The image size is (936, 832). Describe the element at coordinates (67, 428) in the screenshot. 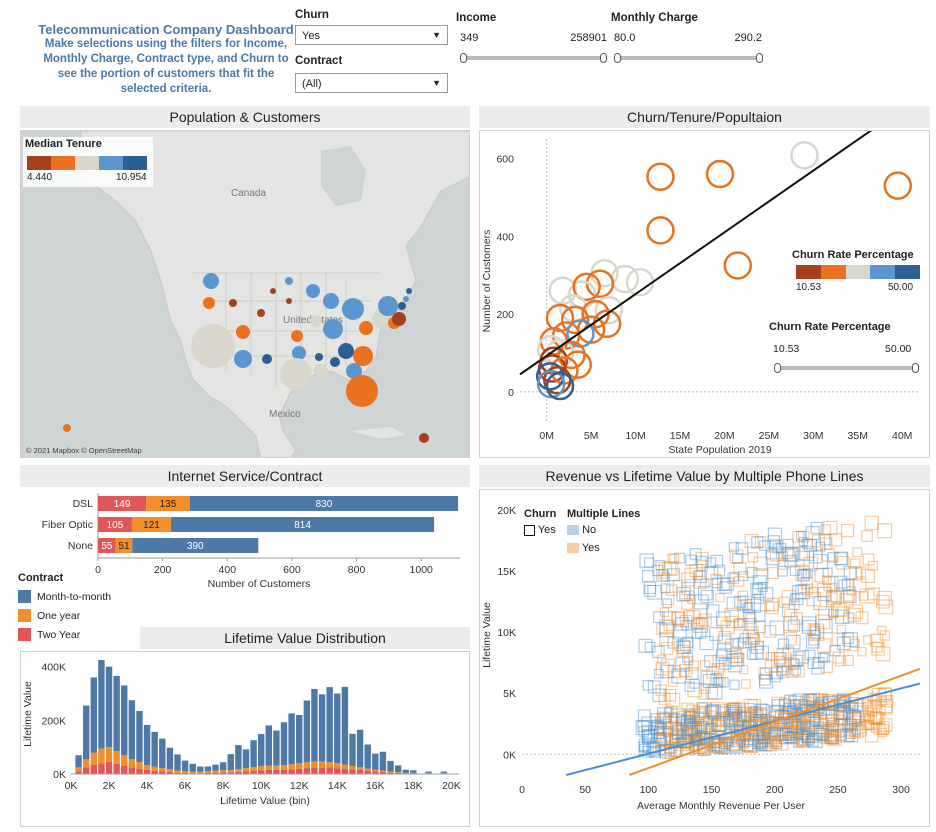

I see `map-bubble-alaska-hawaii` at that location.